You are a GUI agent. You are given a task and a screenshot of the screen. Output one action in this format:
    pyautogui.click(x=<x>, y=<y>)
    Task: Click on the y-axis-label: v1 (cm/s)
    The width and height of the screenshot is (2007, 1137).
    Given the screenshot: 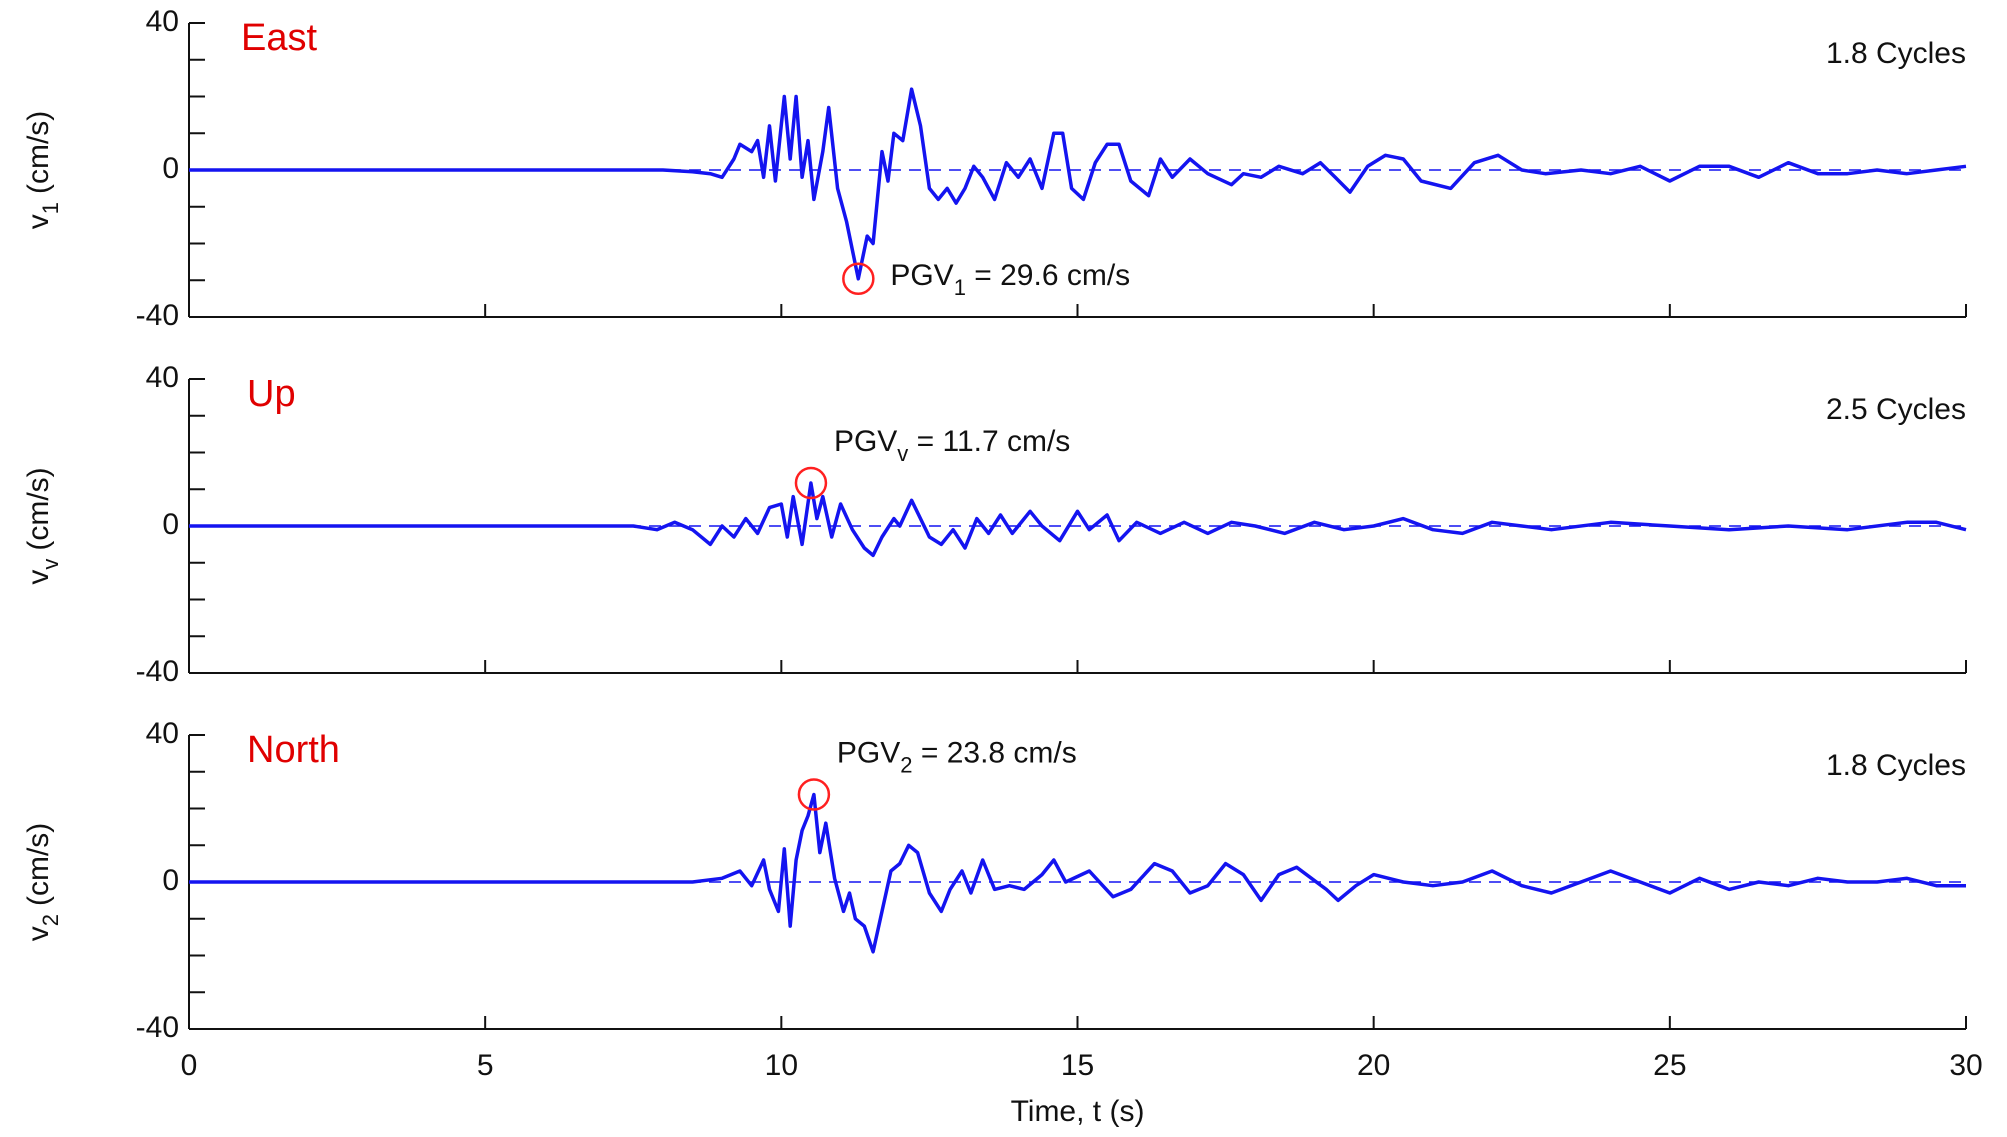 What is the action you would take?
    pyautogui.click(x=42, y=170)
    